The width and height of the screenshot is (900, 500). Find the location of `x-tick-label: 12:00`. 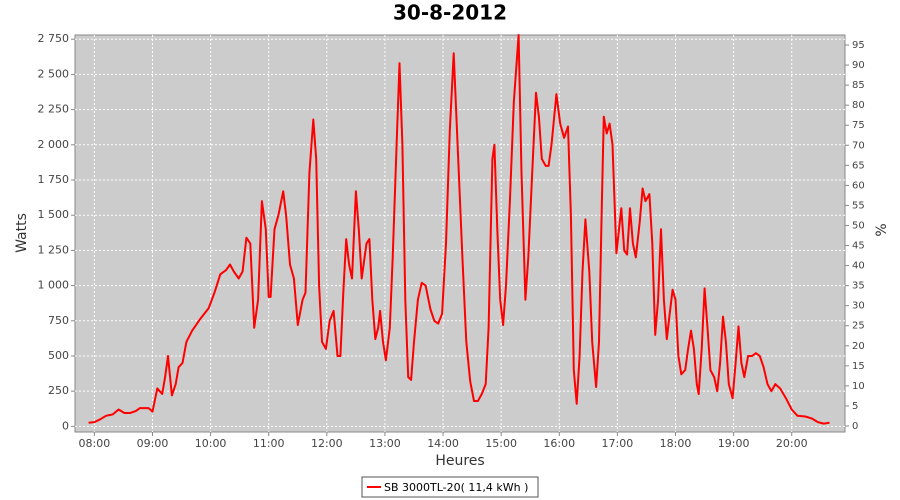

x-tick-label: 12:00 is located at coordinates (327, 443).